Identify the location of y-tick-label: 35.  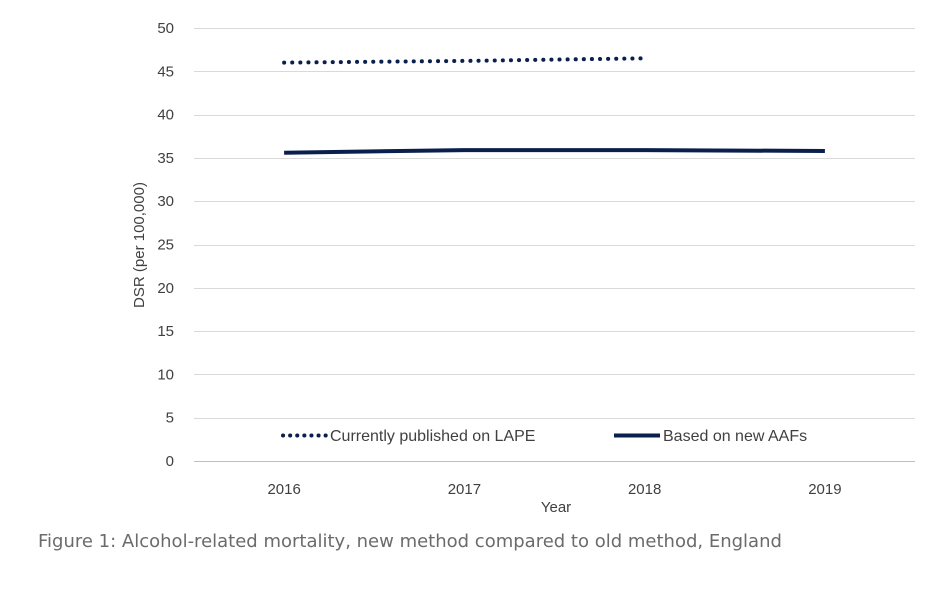
(165, 158).